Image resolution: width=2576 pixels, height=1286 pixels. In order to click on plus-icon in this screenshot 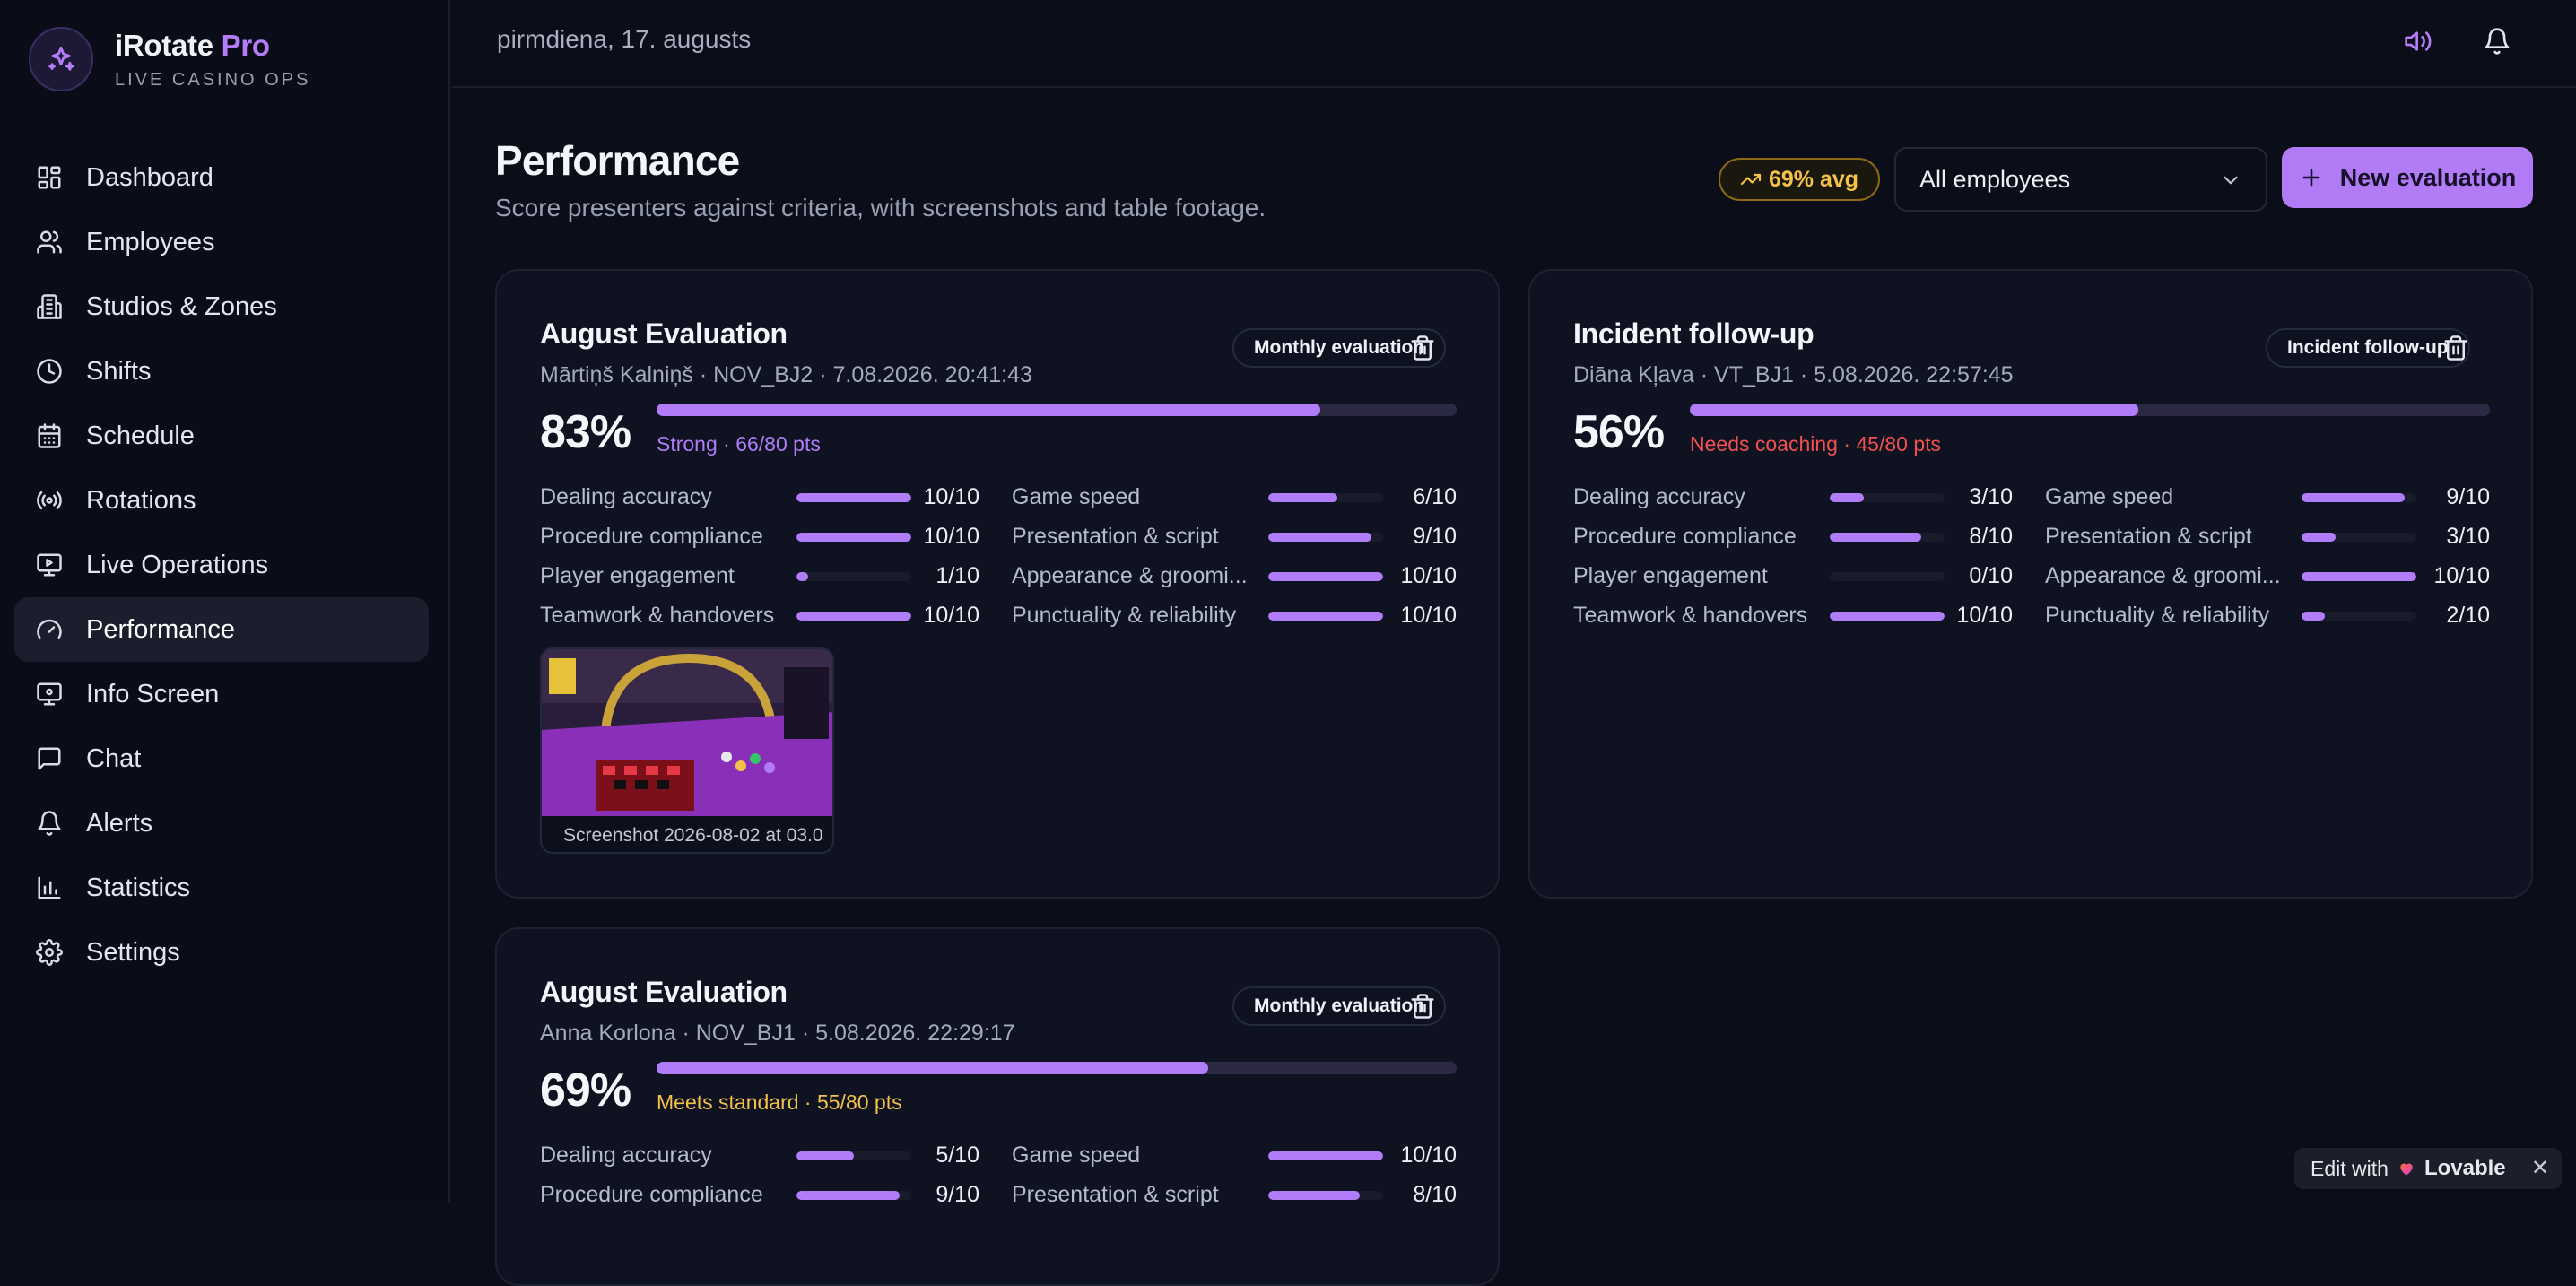, I will do `click(2311, 178)`.